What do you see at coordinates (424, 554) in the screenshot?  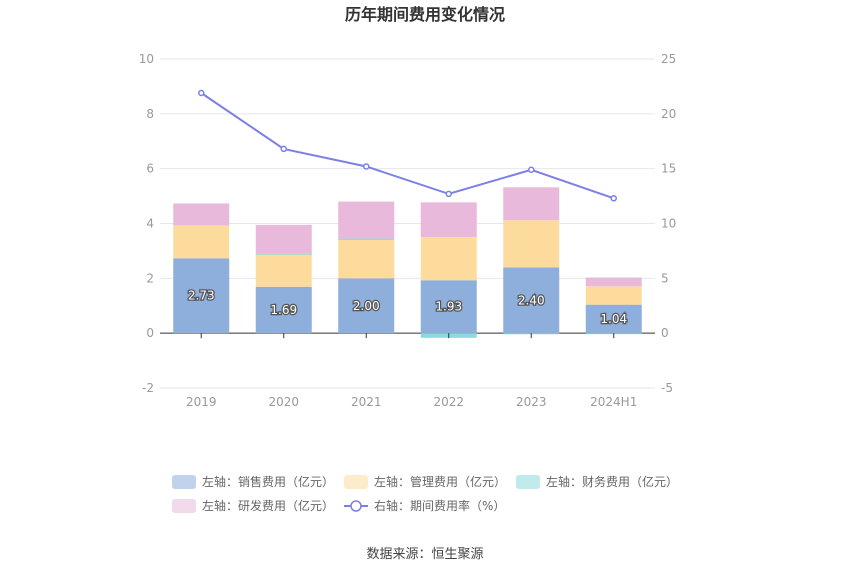 I see `source-note: 数据来源：恒生聚源` at bounding box center [424, 554].